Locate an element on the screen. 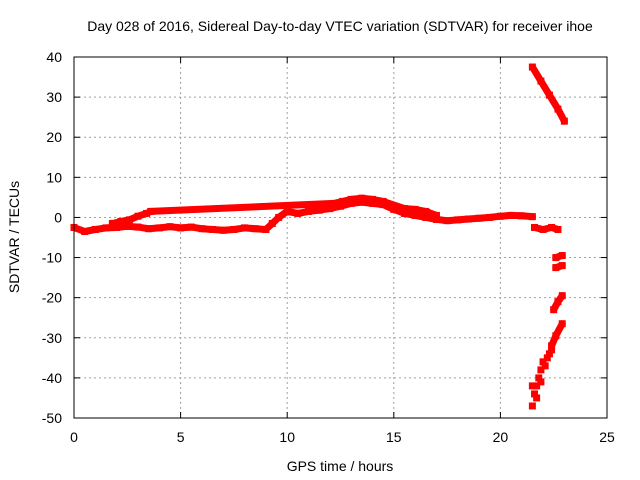 Image resolution: width=640 pixels, height=480 pixels. x-axis-label: GPS time / hours is located at coordinates (340, 466).